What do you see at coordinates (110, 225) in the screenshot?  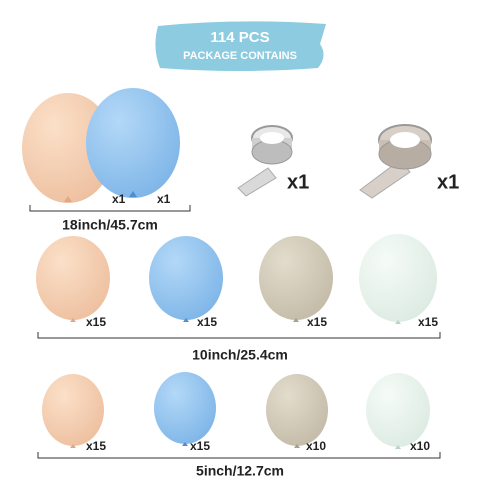 I see `size-caption: 18inch/45.7cm` at bounding box center [110, 225].